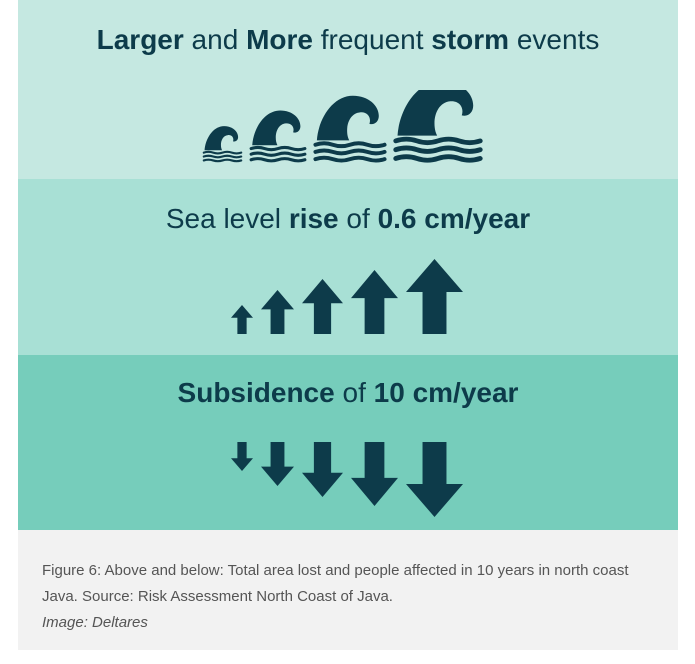  I want to click on wave-icon-row, so click(342, 126).